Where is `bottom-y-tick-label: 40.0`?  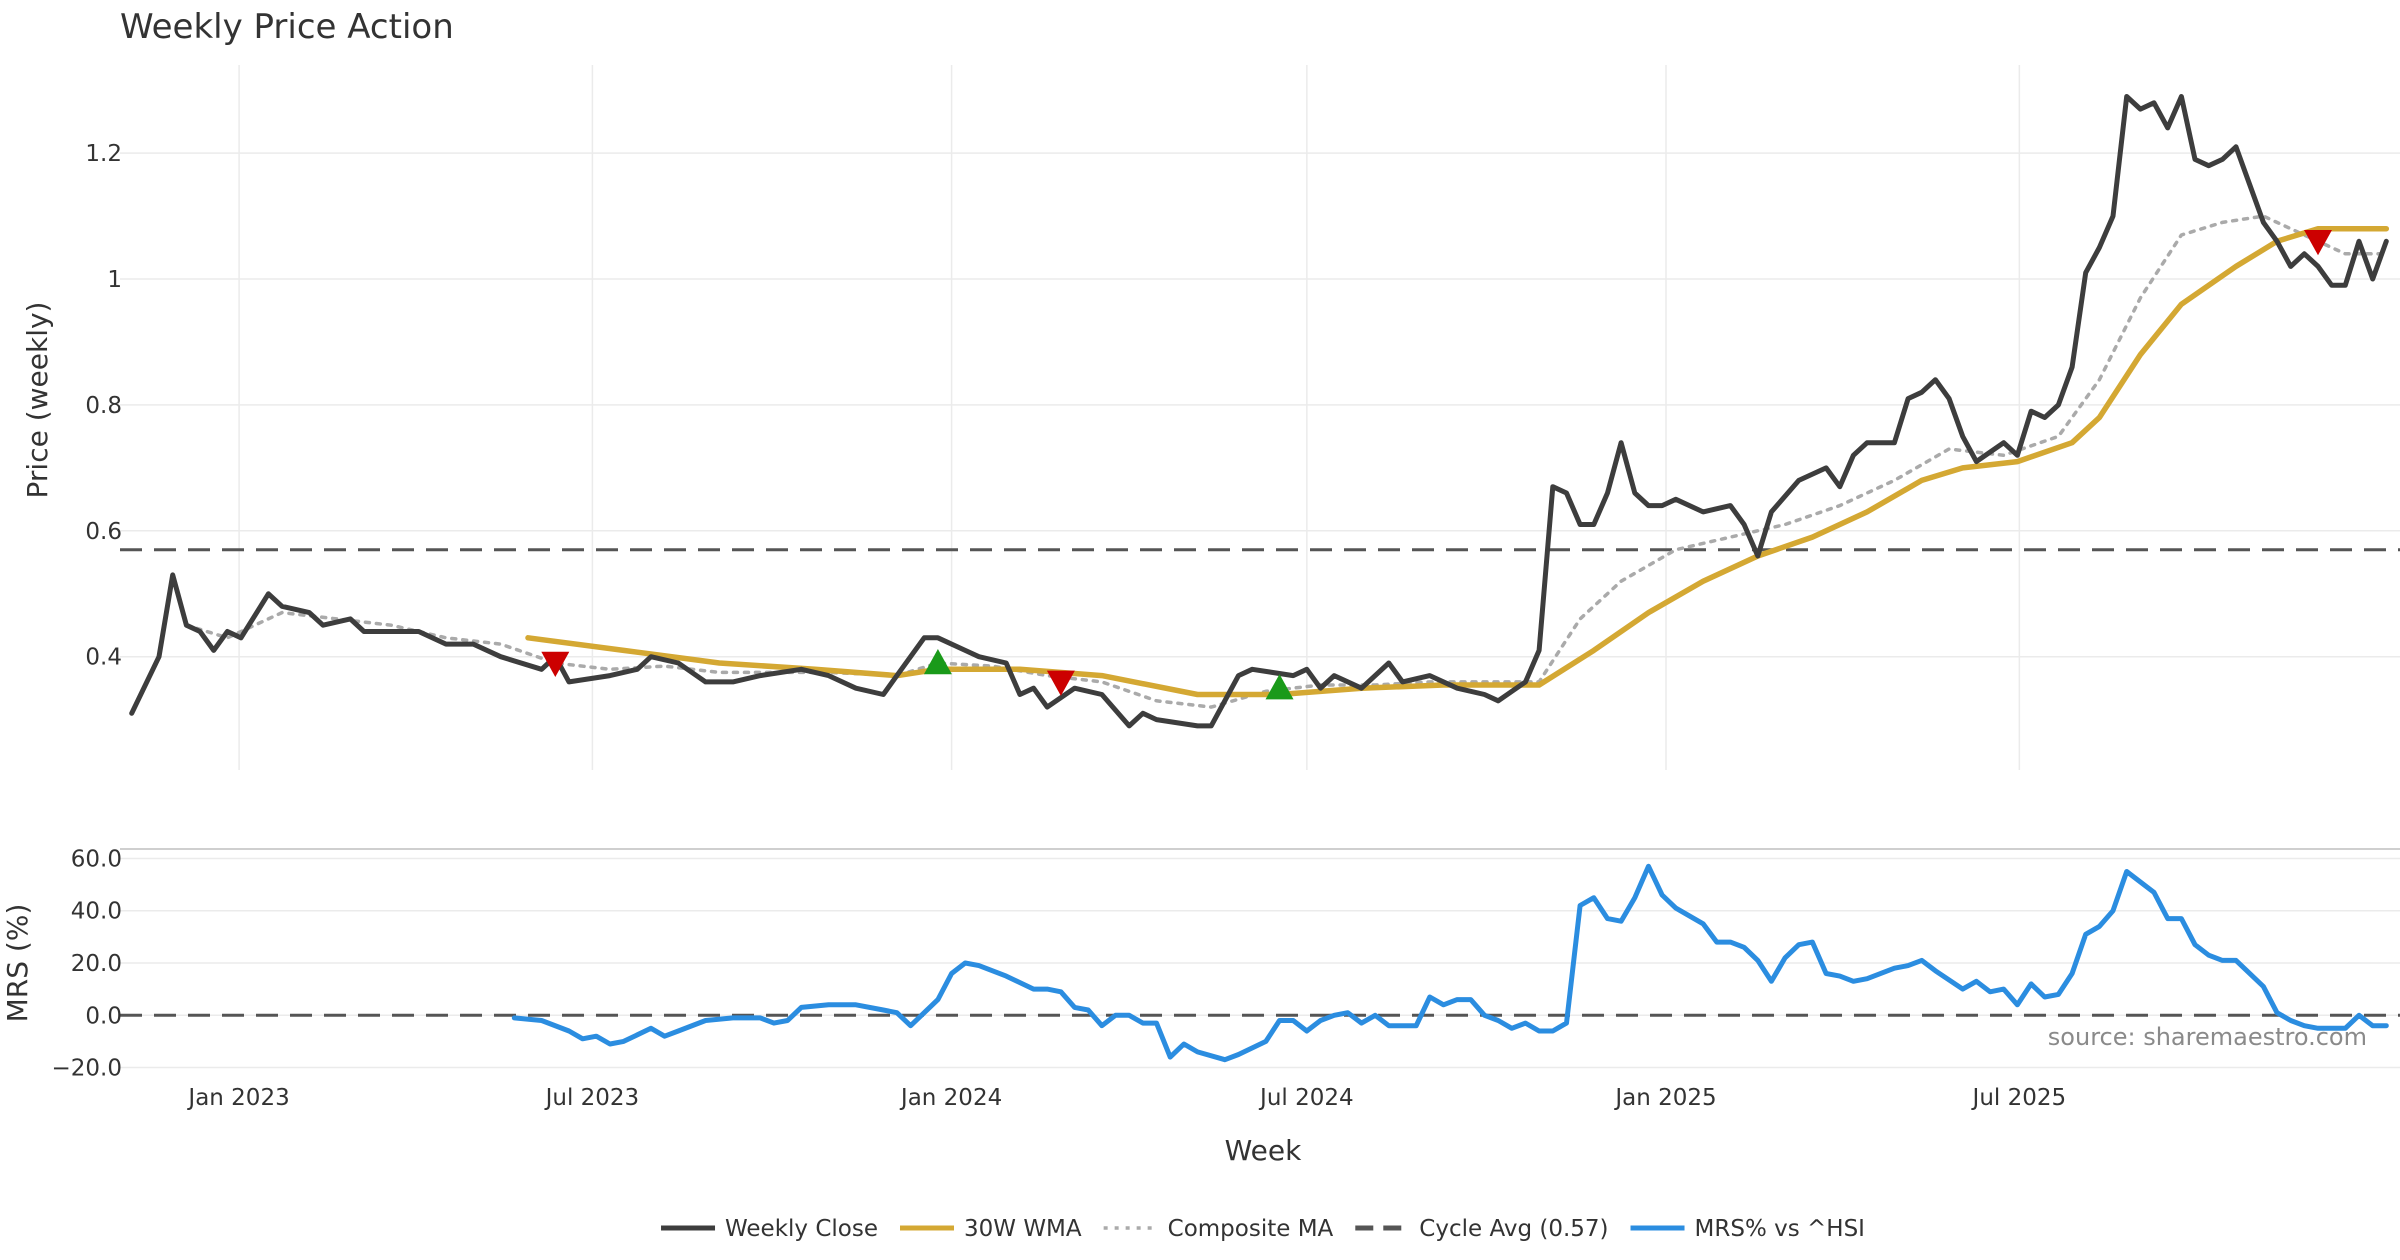
bottom-y-tick-label: 40.0 is located at coordinates (96, 912).